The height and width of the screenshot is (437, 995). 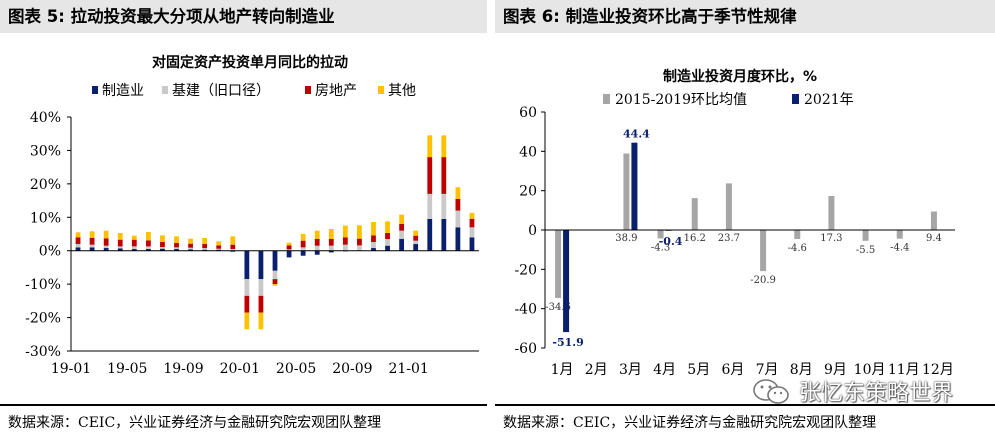 I want to click on y-tick-label: -30%, so click(x=43, y=352).